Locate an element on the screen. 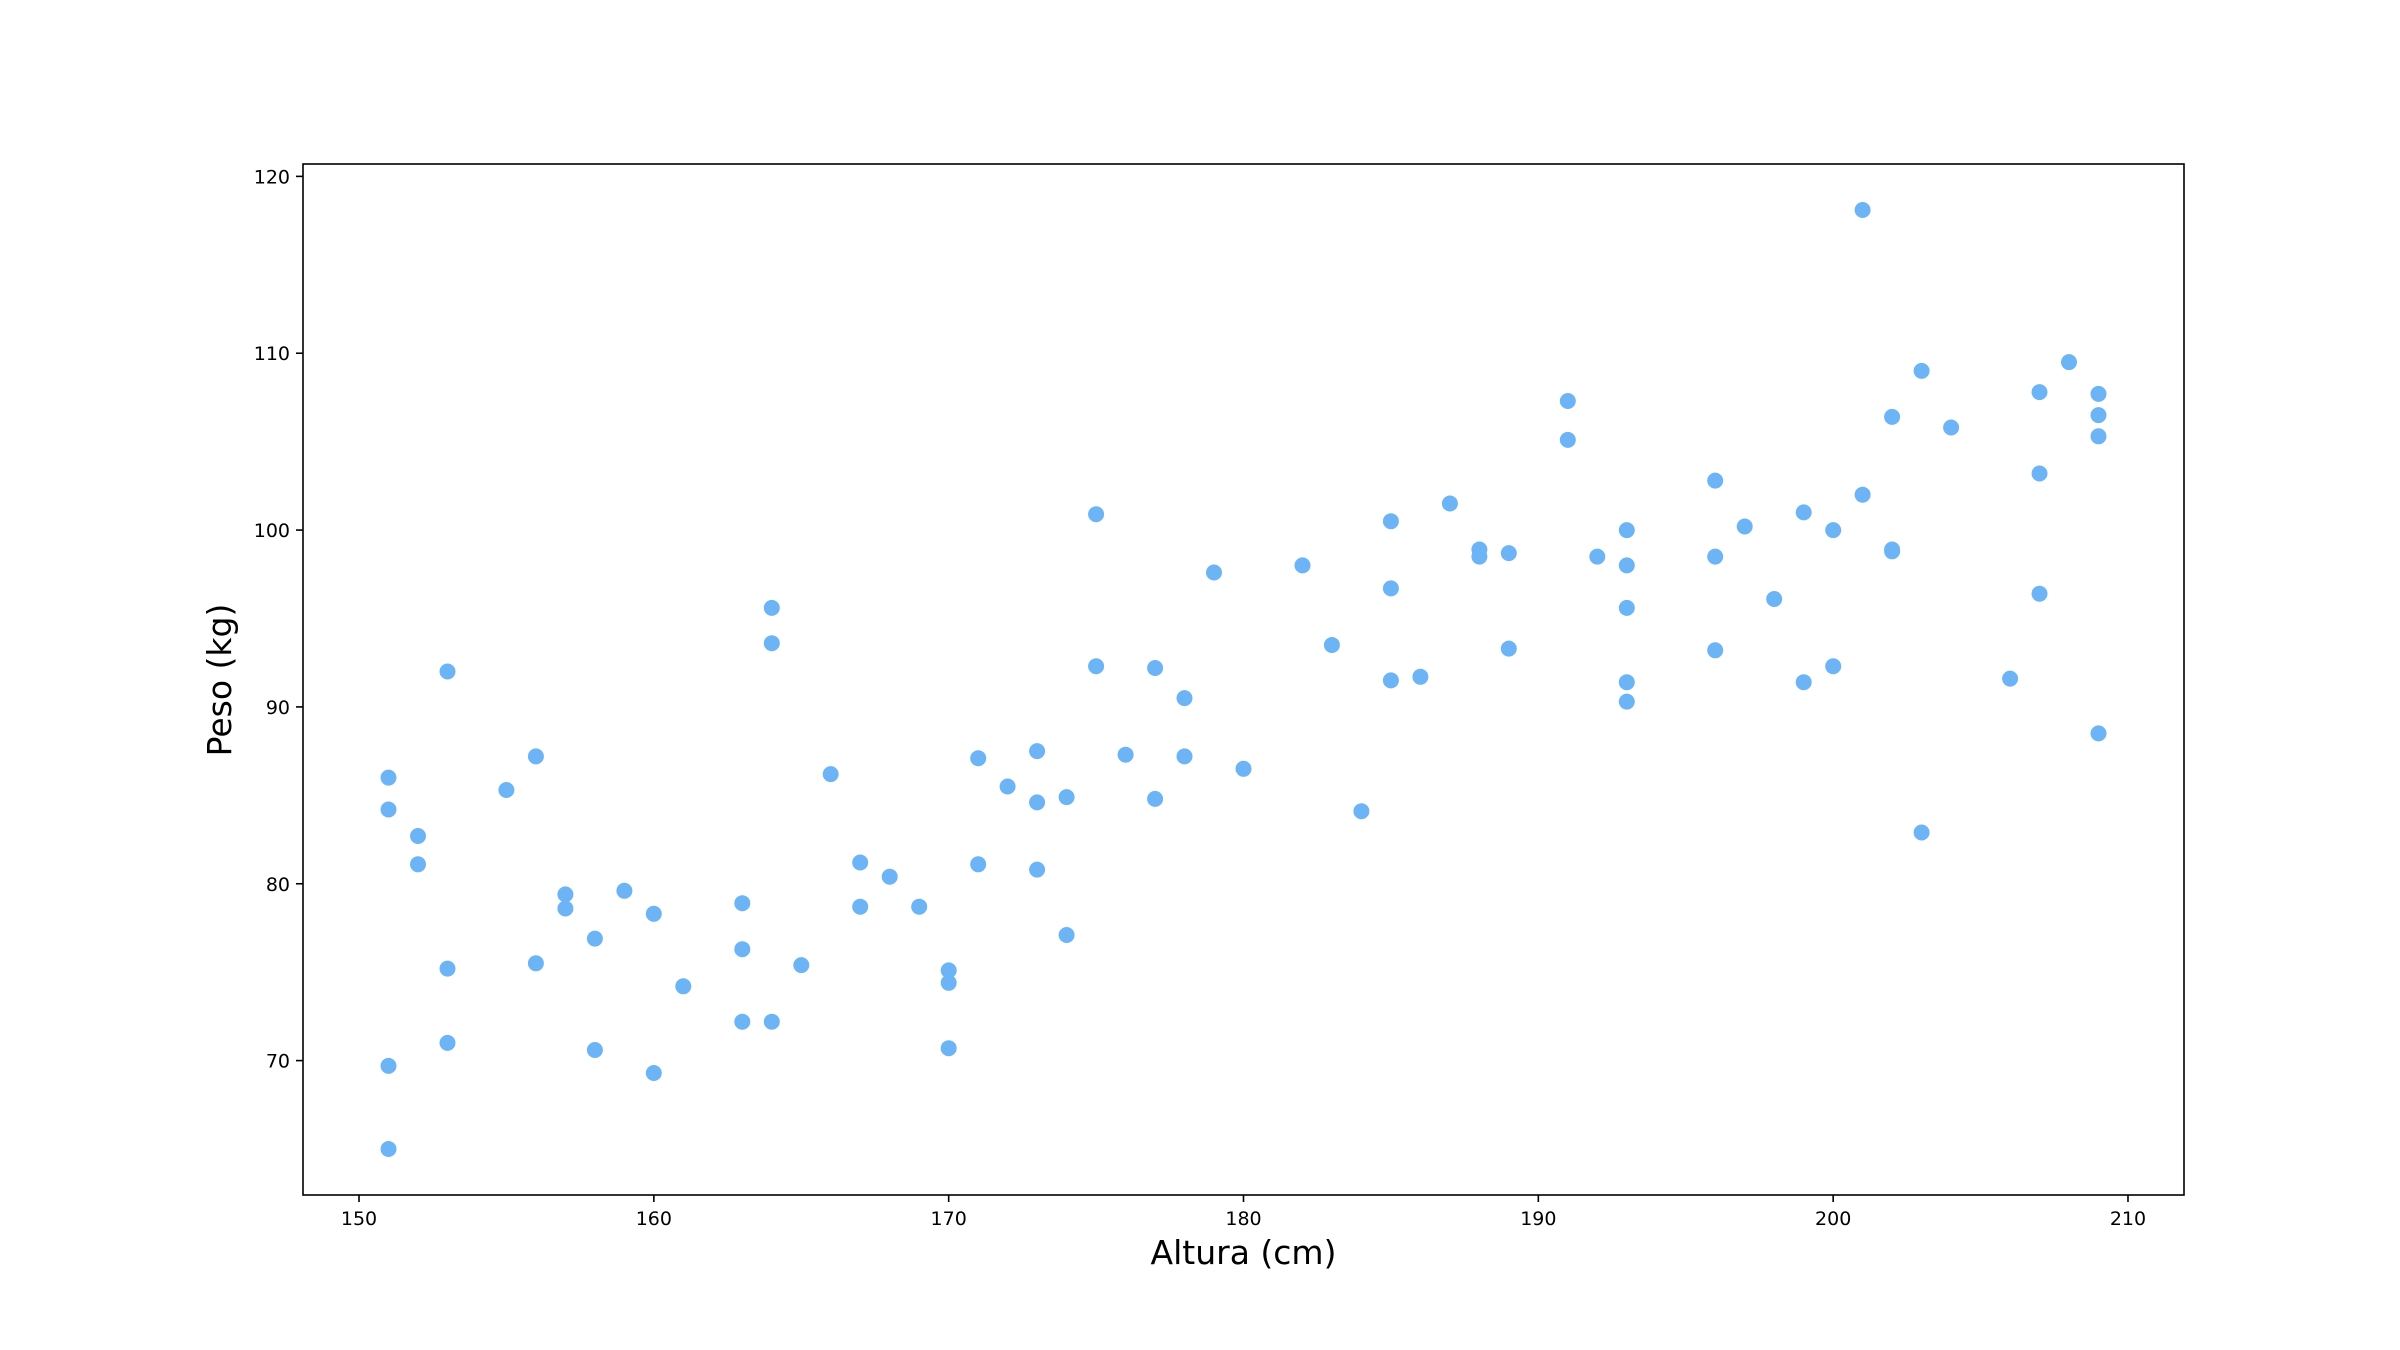 The height and width of the screenshot is (1350, 2400). x-tick-label: 190 is located at coordinates (1538, 1219).